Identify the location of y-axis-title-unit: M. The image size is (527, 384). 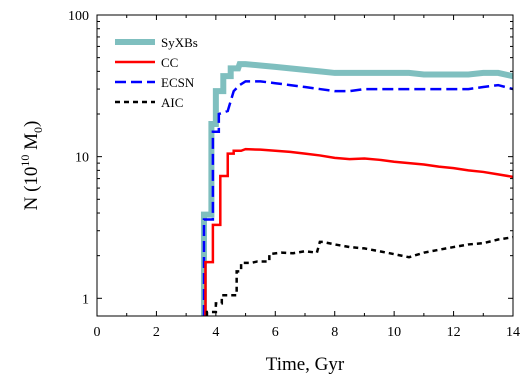
(31, 144).